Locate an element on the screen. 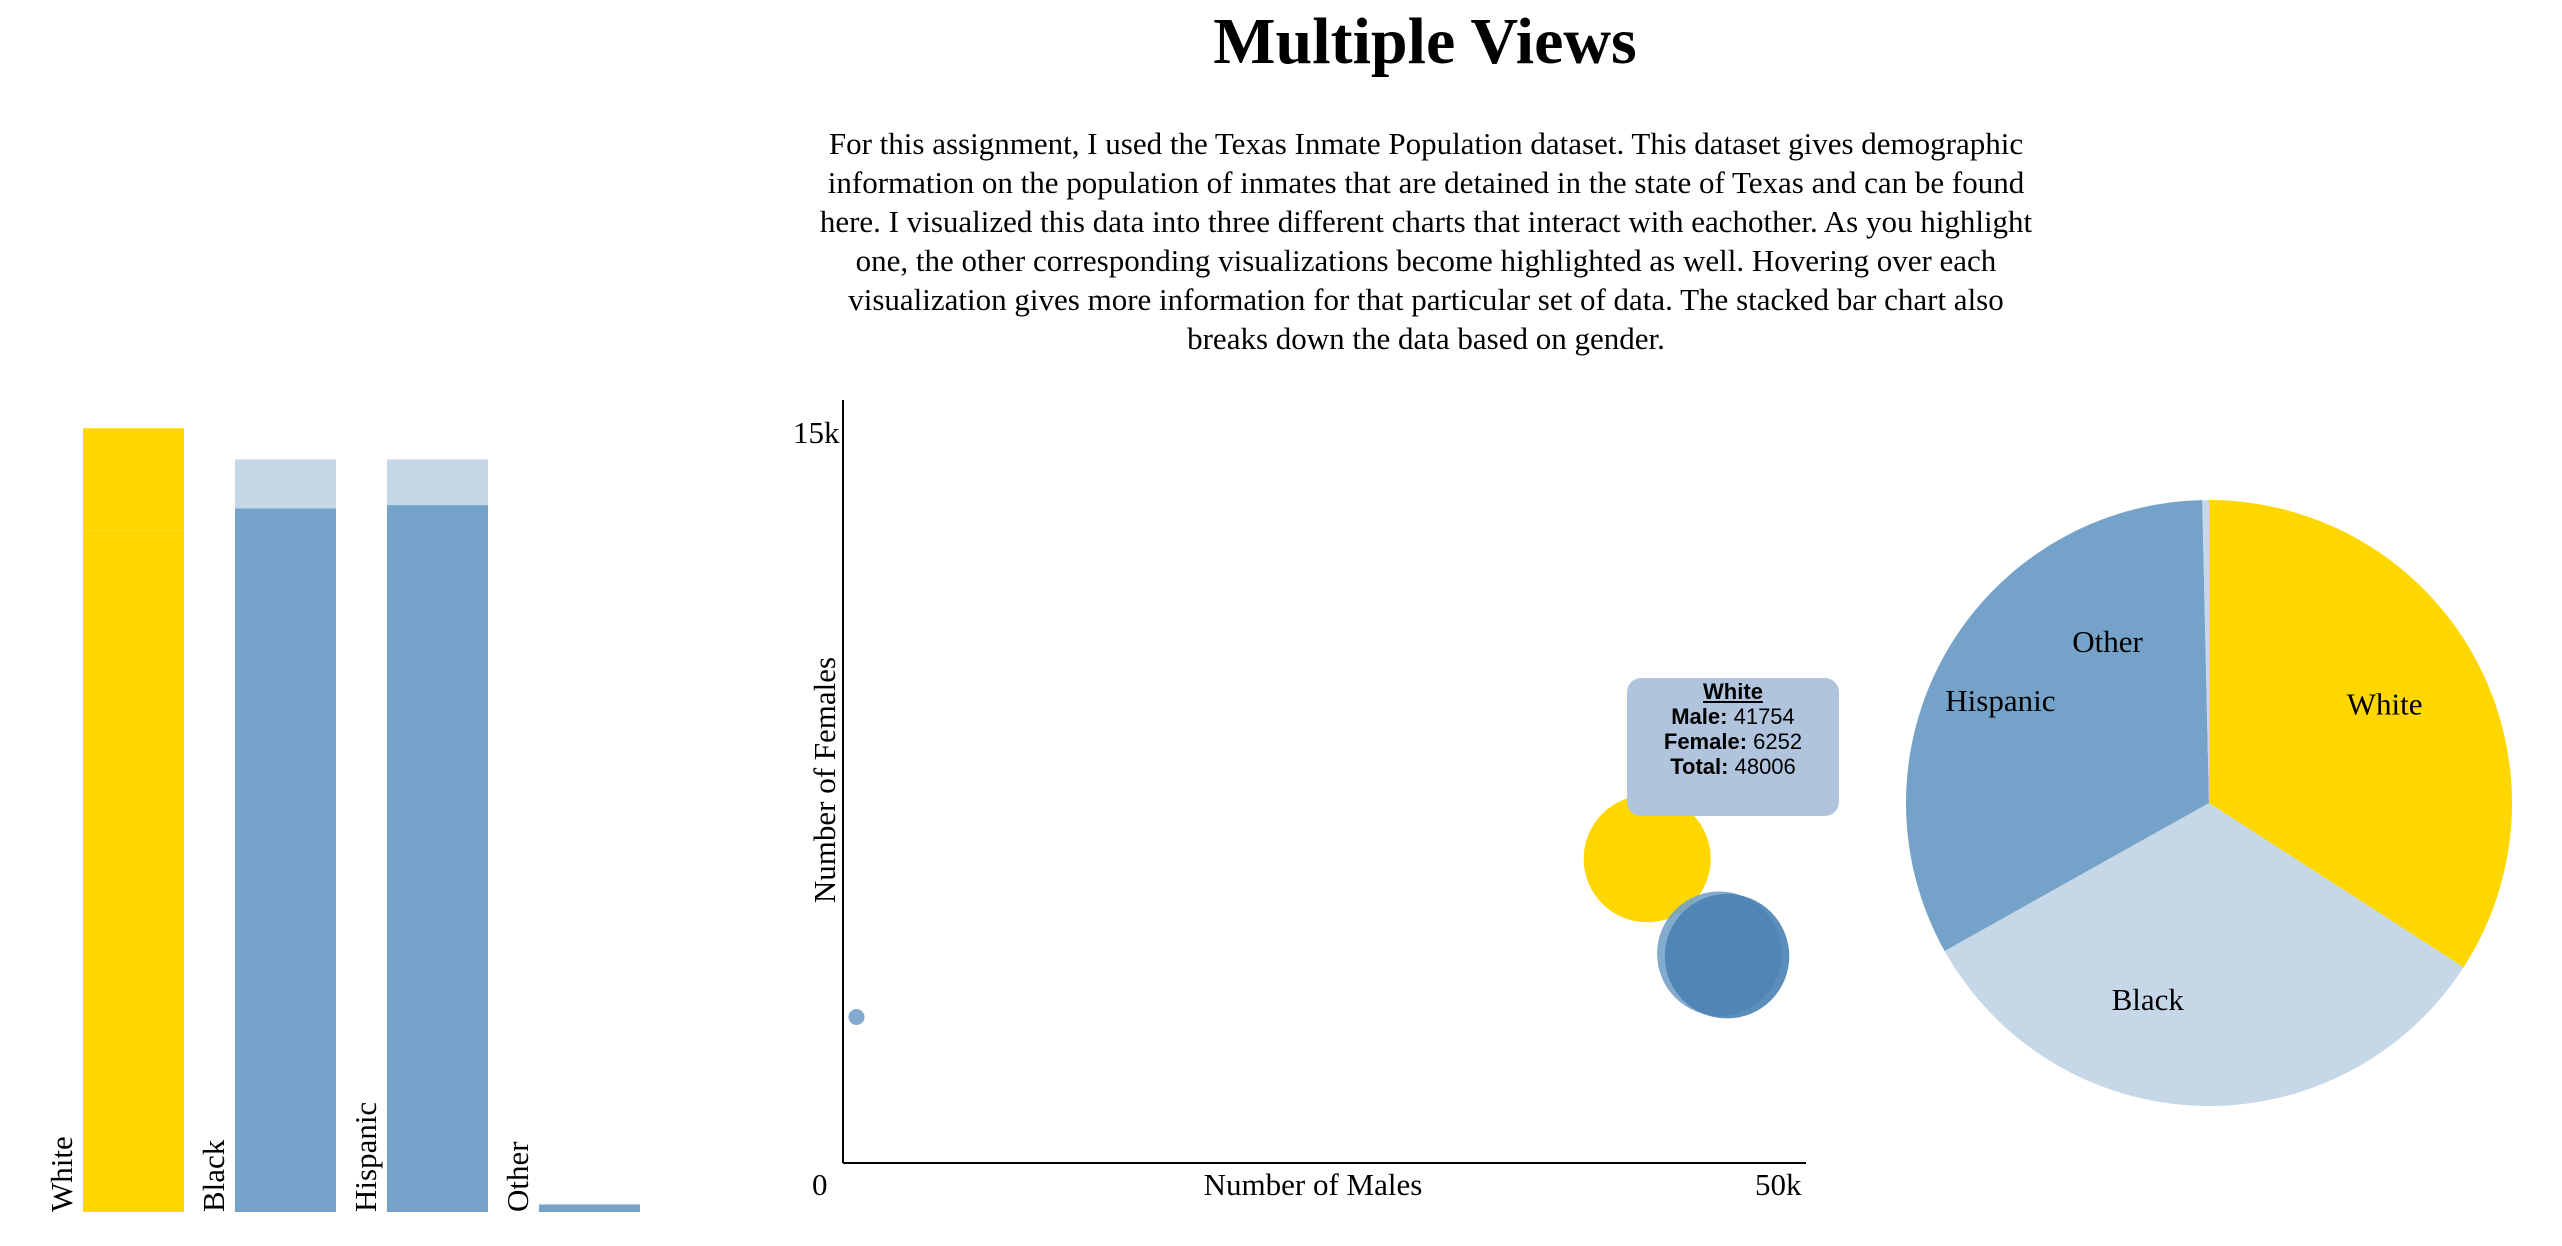  pie-label-white: White is located at coordinates (2385, 703).